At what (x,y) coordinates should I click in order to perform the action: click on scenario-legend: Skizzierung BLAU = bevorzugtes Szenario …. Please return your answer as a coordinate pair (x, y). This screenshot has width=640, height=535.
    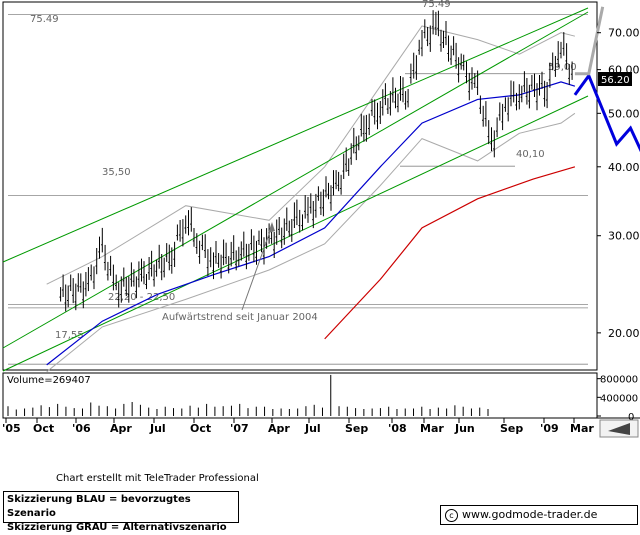
    Looking at the image, I should click on (121, 512).